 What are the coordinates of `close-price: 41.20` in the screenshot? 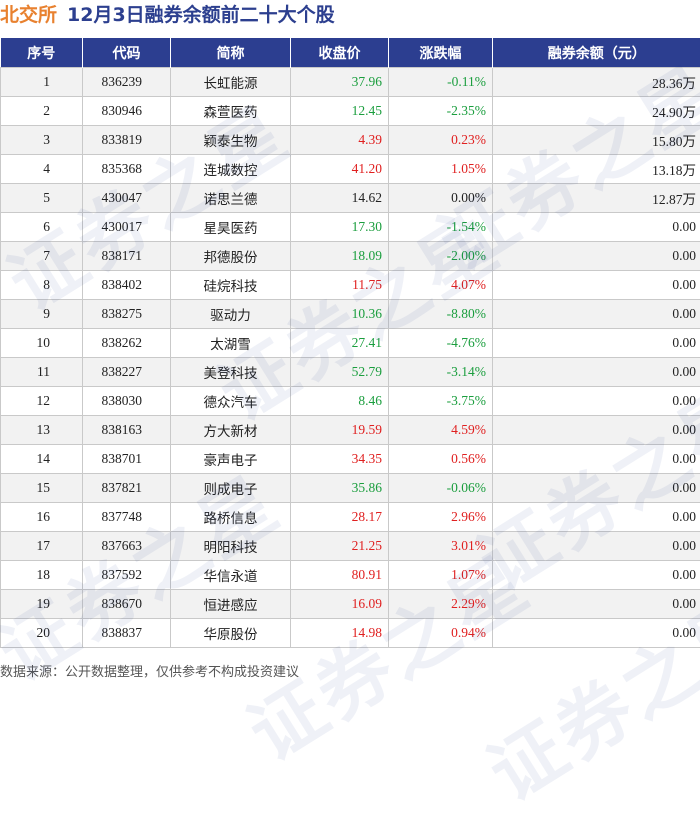 It's located at (340, 169).